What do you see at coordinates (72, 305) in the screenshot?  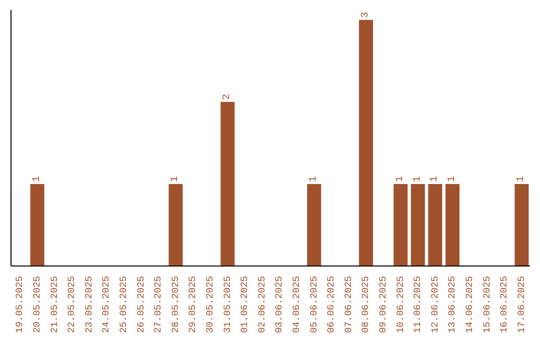 I see `x-tick-label: 22.05.2025` at bounding box center [72, 305].